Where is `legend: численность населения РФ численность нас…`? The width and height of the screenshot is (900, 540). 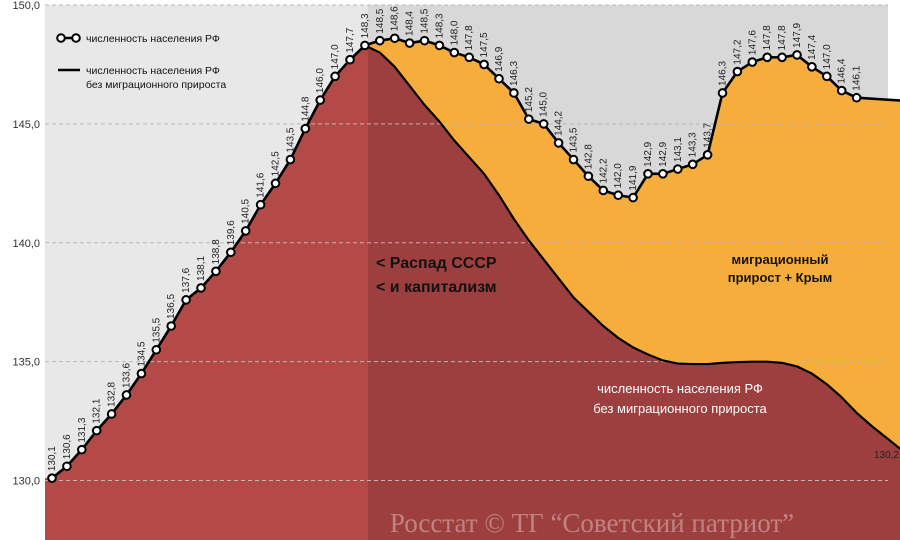
legend: численность населения РФ численность нас… is located at coordinates (141, 62).